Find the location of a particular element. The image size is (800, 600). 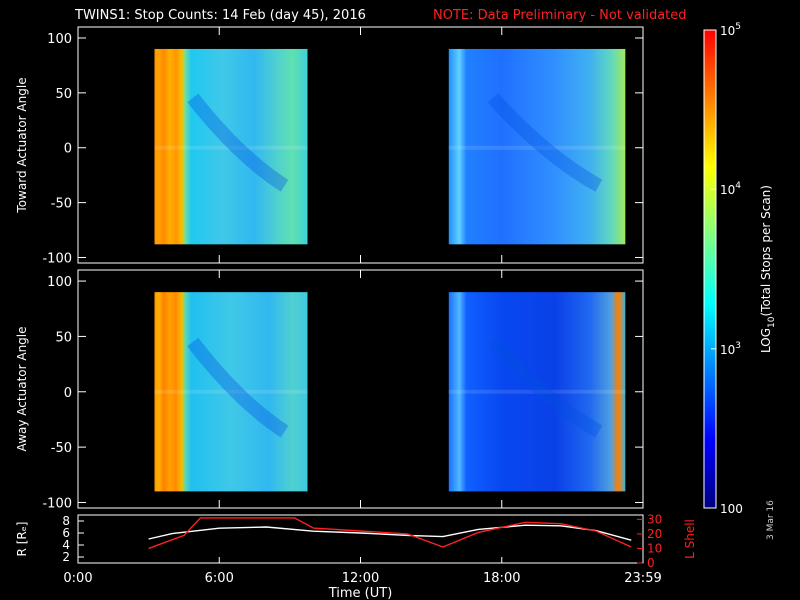

r-tick-label: 2 is located at coordinates (66, 557).